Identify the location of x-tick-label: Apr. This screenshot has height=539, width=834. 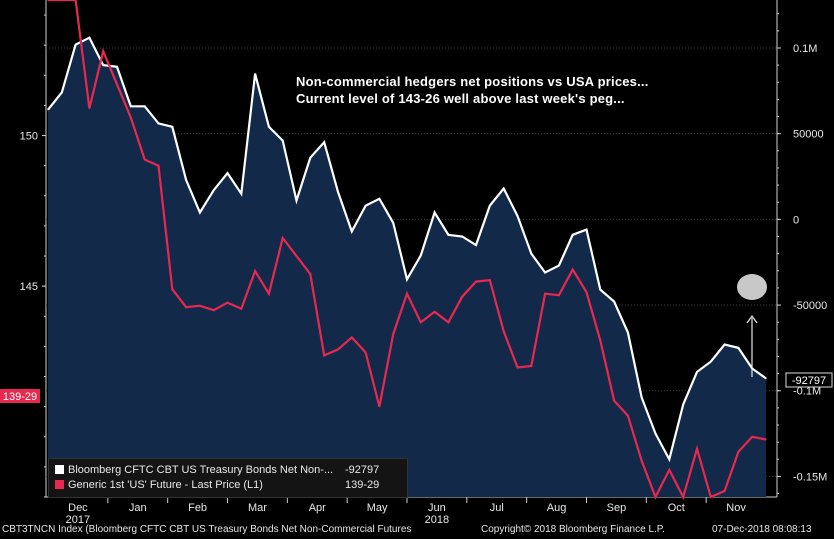
(317, 508).